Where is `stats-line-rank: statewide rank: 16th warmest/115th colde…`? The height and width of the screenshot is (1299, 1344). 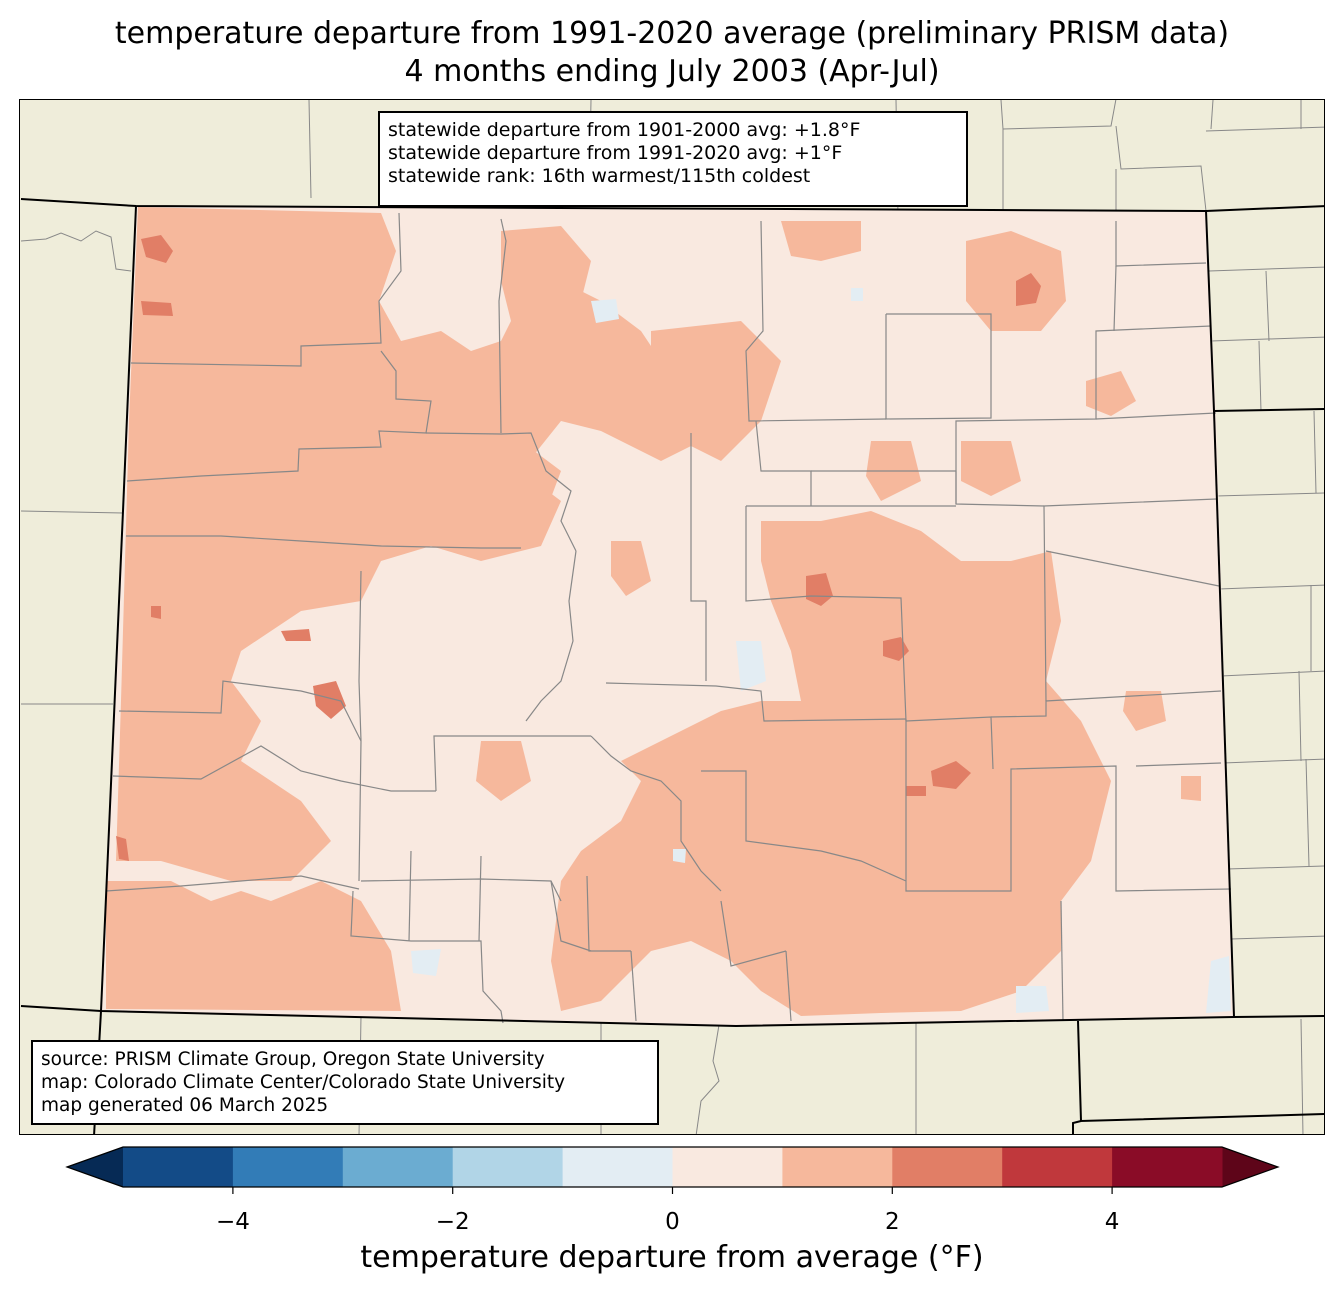
stats-line-rank: statewide rank: 16th warmest/115th colde… is located at coordinates (599, 176).